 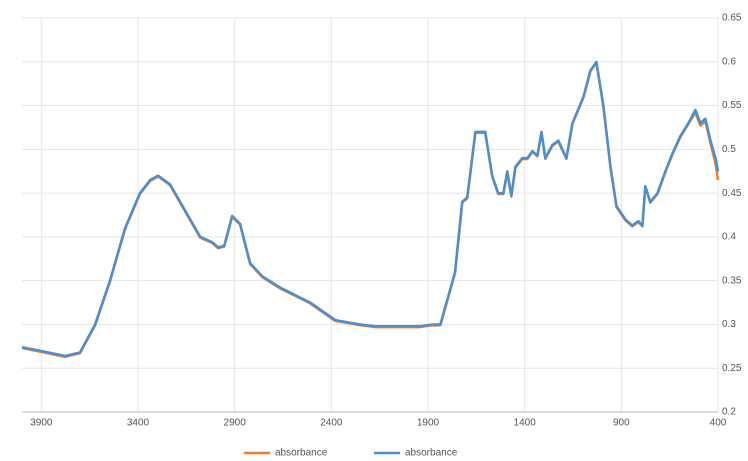 What do you see at coordinates (732, 105) in the screenshot?
I see `y-tick-label: 0.55` at bounding box center [732, 105].